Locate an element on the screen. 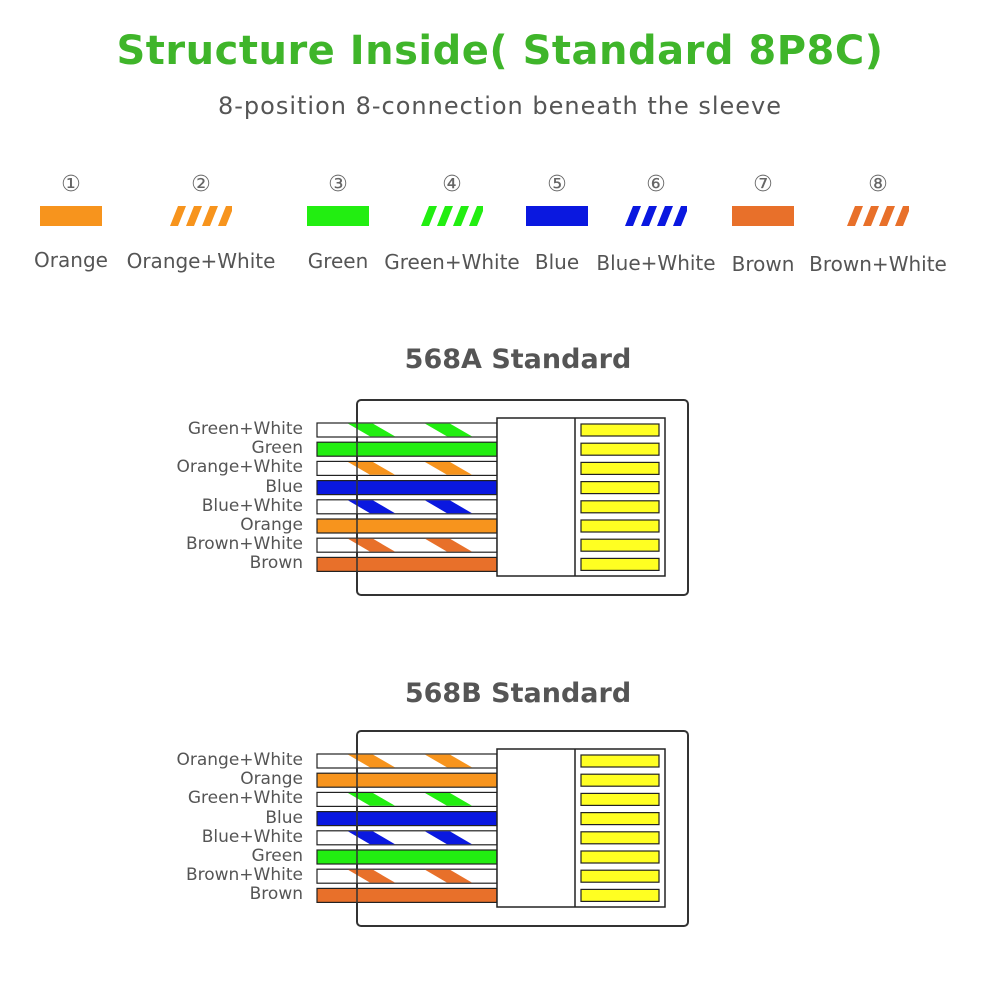 The image size is (1000, 1000). legend-item: ① Orange is located at coordinates (73, 221).